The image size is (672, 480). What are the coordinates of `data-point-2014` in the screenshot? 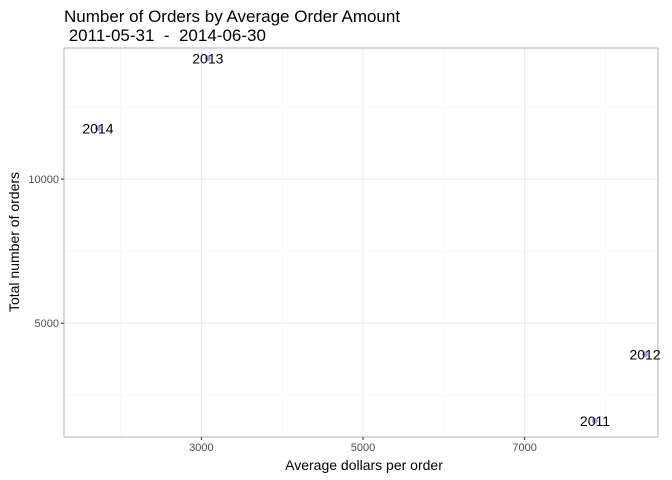 It's located at (97, 128).